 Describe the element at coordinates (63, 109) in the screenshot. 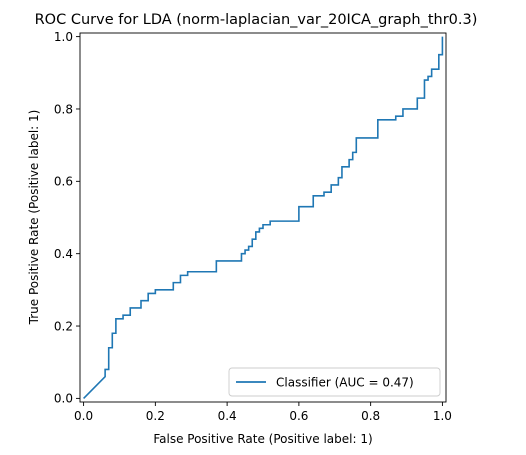

I see `y-tick-label: 0.8` at that location.